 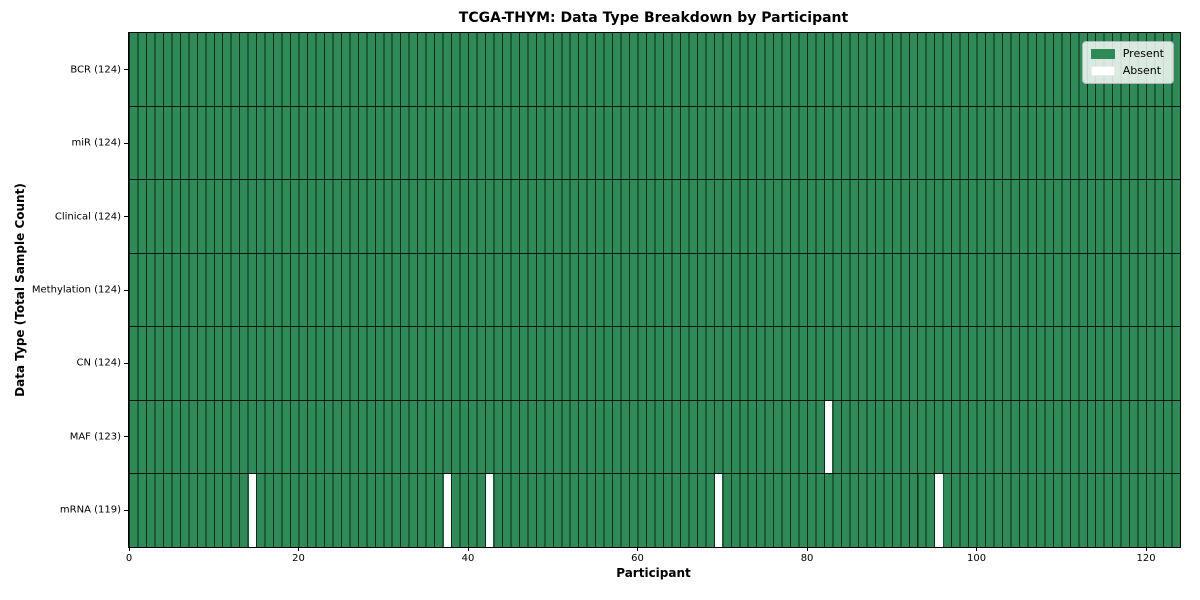 I want to click on datatype-row-MAF, so click(x=654, y=437).